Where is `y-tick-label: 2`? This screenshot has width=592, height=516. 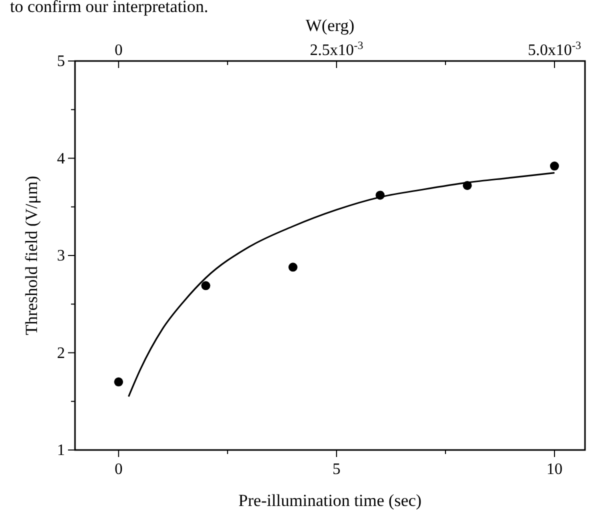 y-tick-label: 2 is located at coordinates (61, 353).